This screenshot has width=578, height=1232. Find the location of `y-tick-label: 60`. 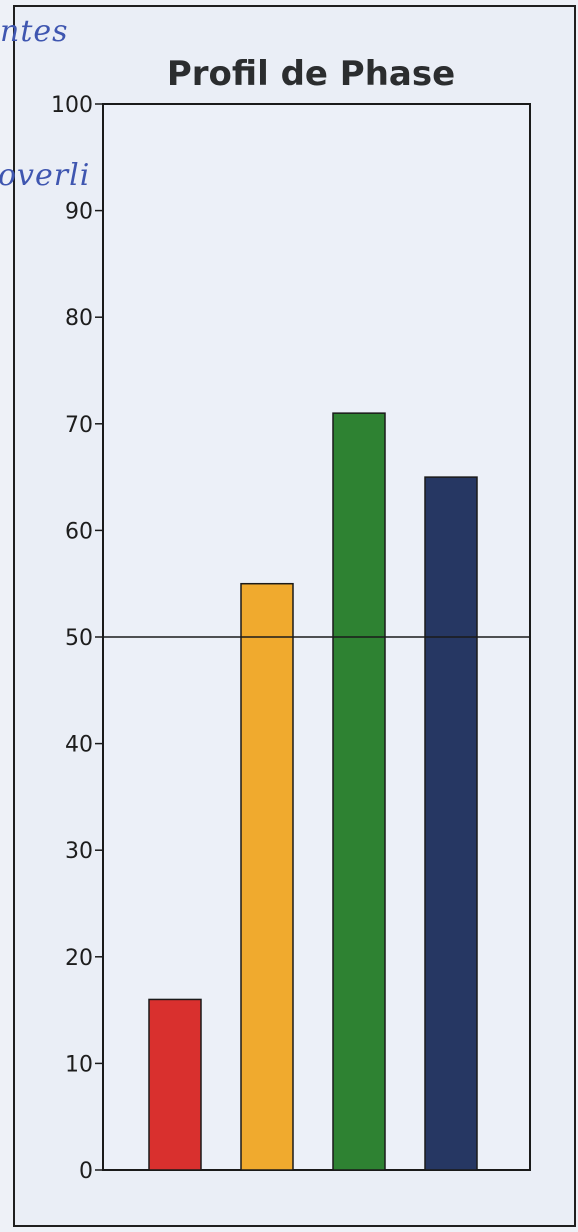

y-tick-label: 60 is located at coordinates (79, 531).